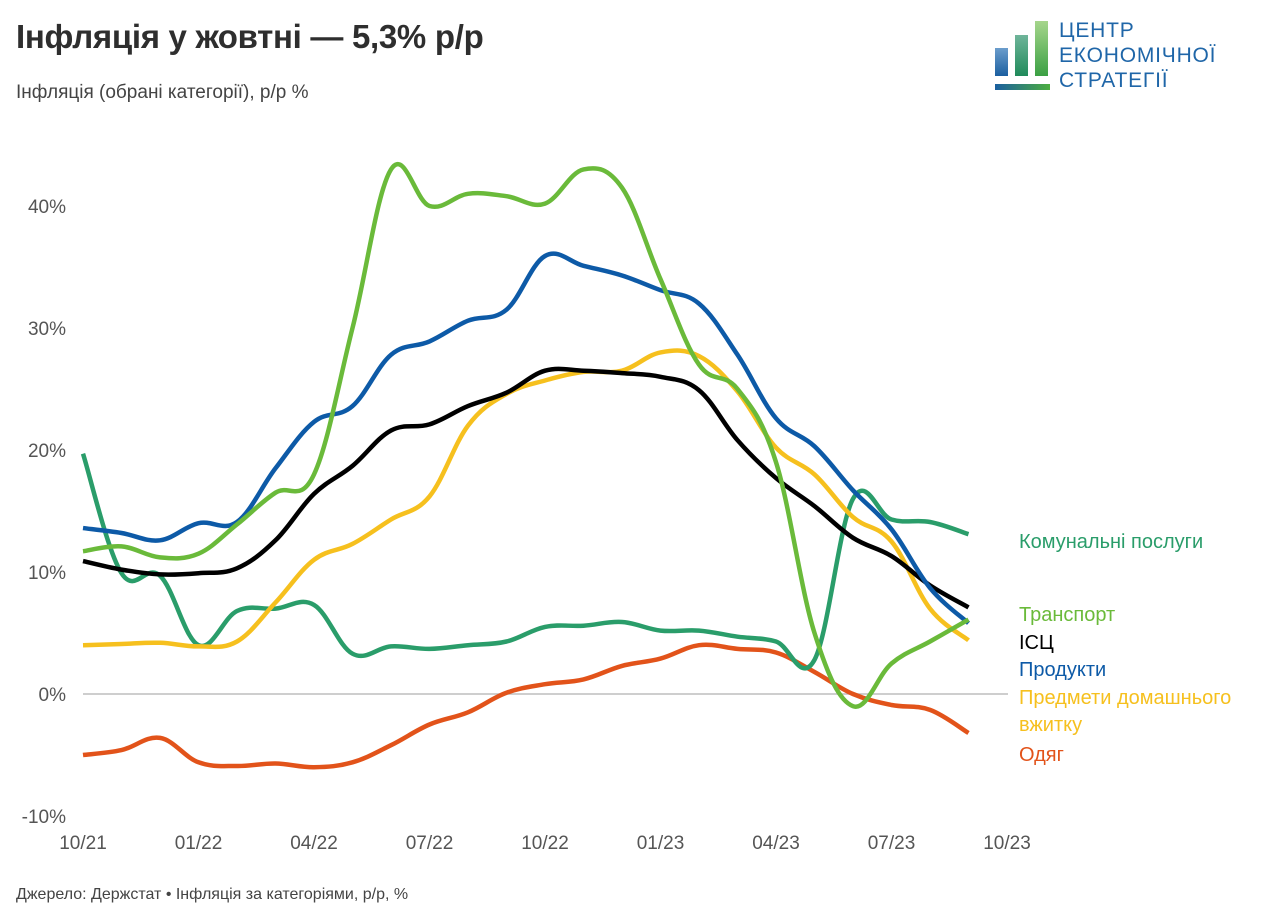 This screenshot has width=1280, height=924. What do you see at coordinates (776, 843) in the screenshot?
I see `x-tick-label: 04/23` at bounding box center [776, 843].